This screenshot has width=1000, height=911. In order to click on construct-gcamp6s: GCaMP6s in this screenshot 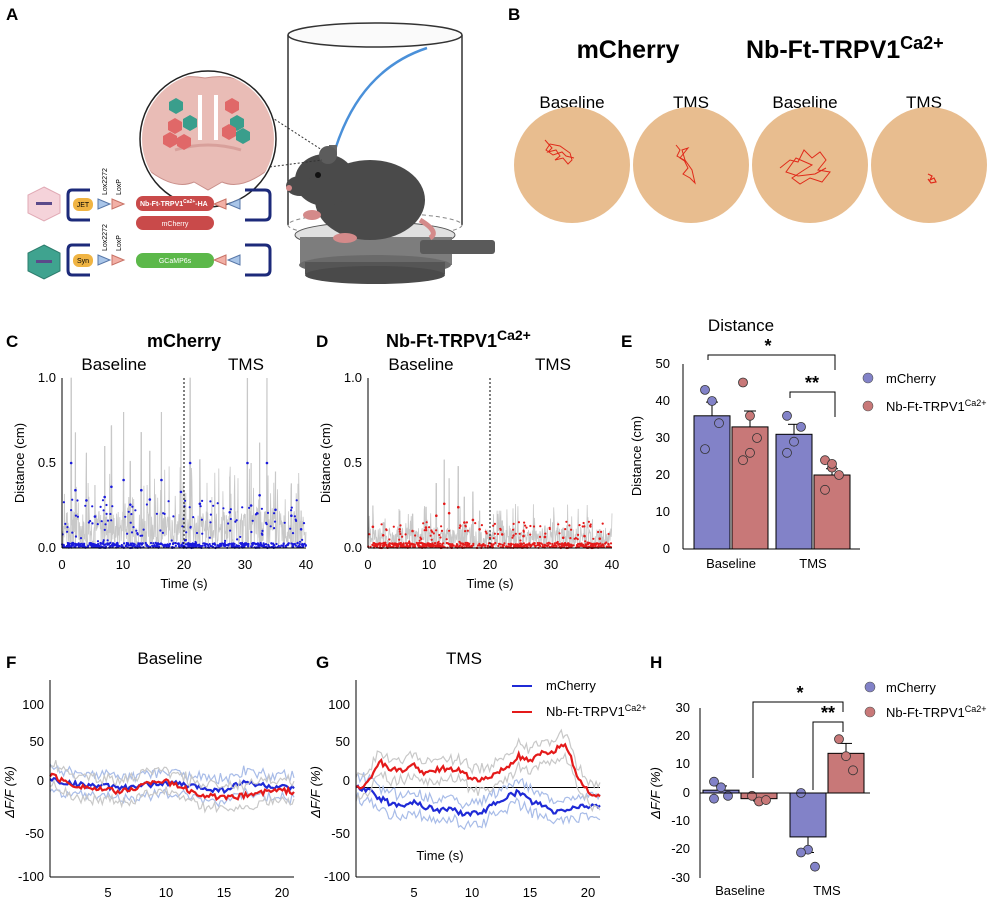, I will do `click(175, 261)`.